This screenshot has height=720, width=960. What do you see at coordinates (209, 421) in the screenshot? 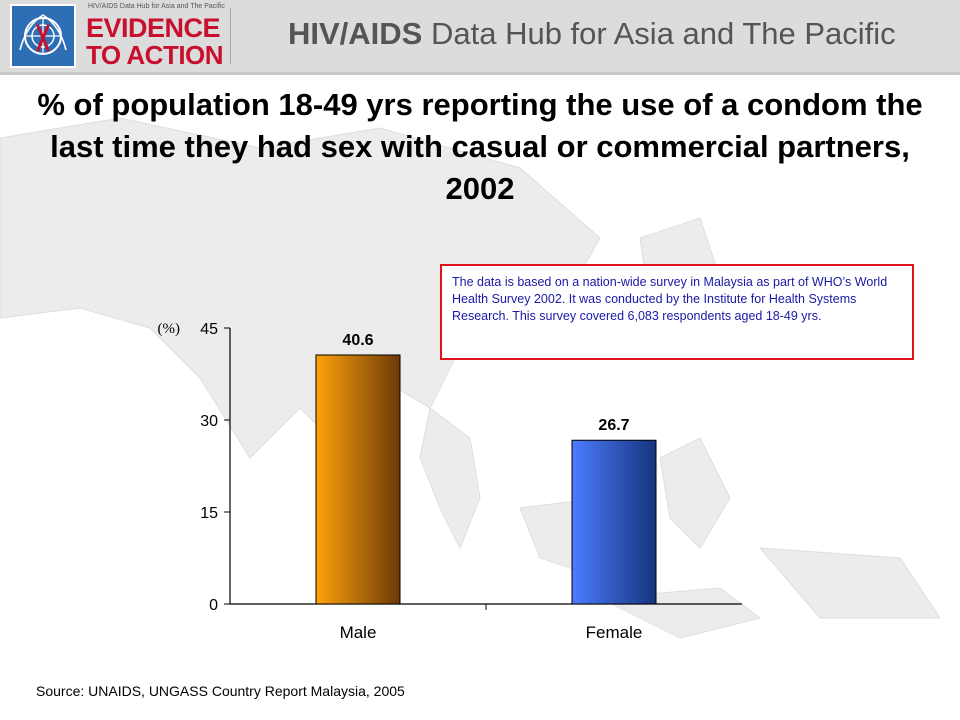
I see `y-tick-label: 30` at bounding box center [209, 421].